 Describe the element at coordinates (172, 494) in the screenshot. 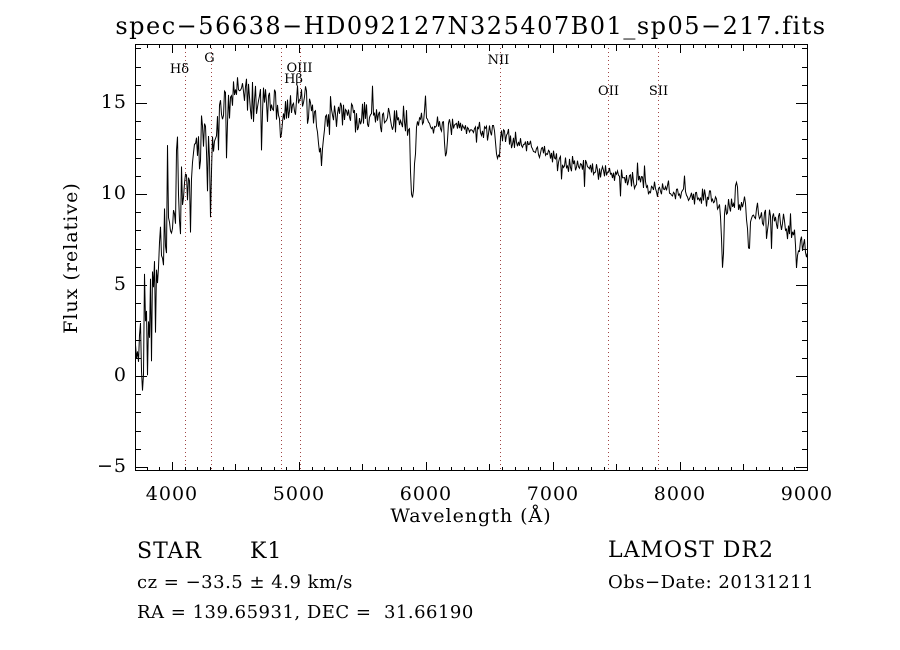

I see `x-tick-label: 4000` at that location.